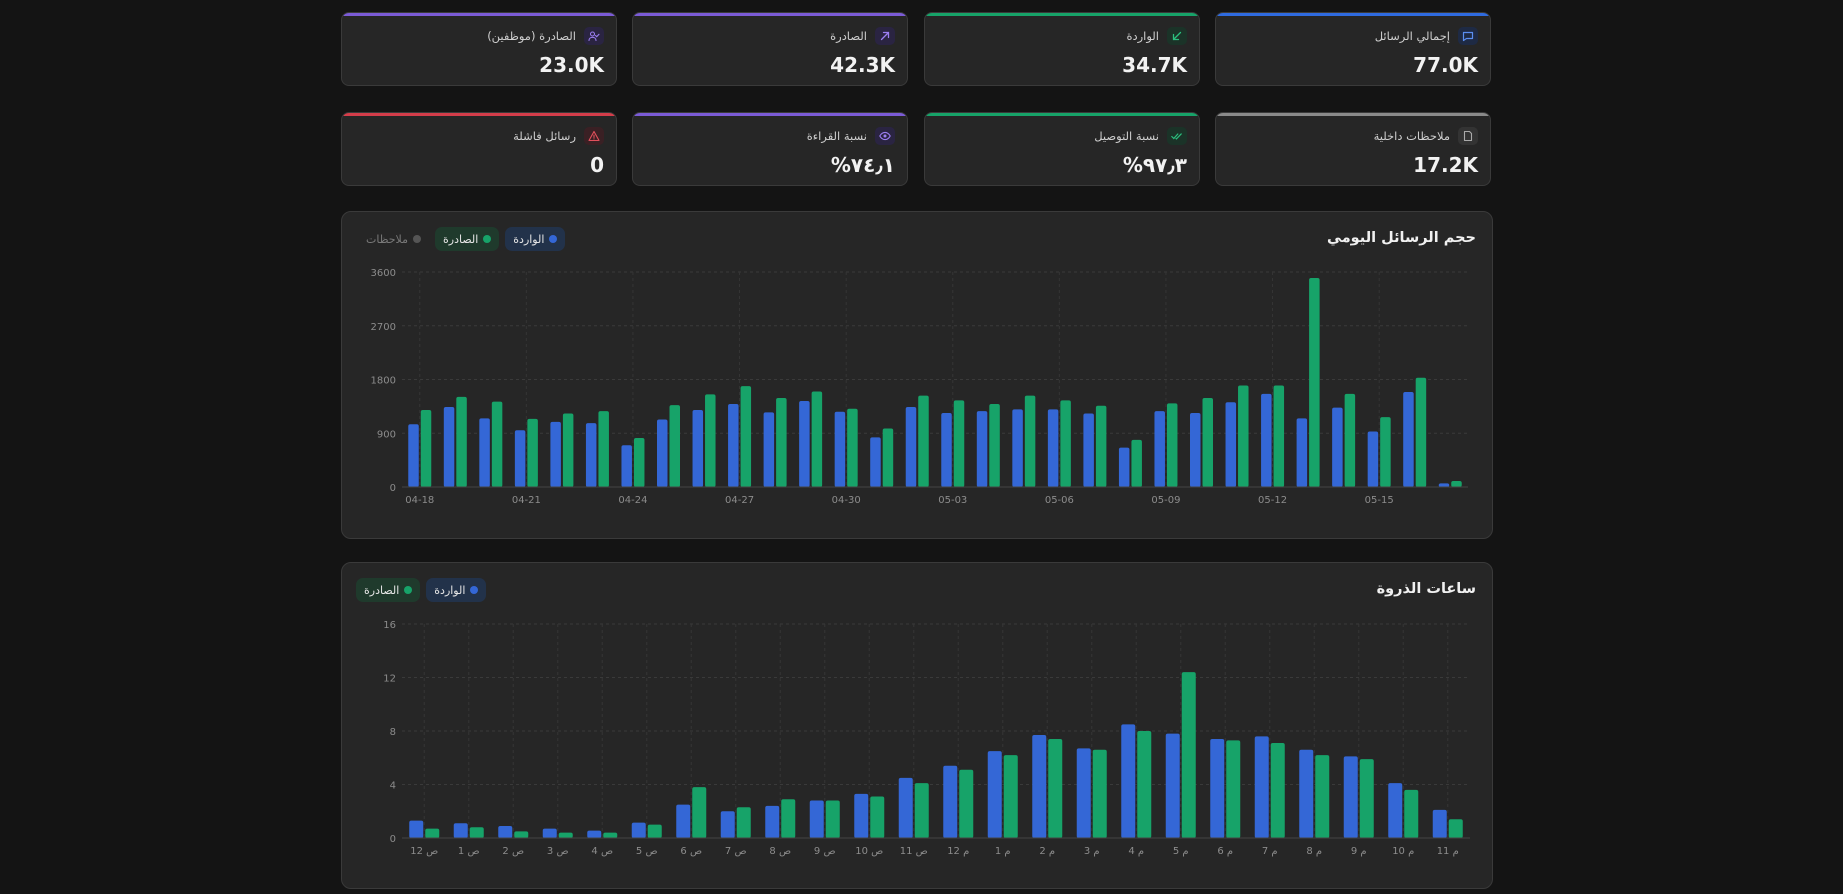  Describe the element at coordinates (393, 239) in the screenshot. I see `legend-toggle-notes: ملاحظات` at that location.